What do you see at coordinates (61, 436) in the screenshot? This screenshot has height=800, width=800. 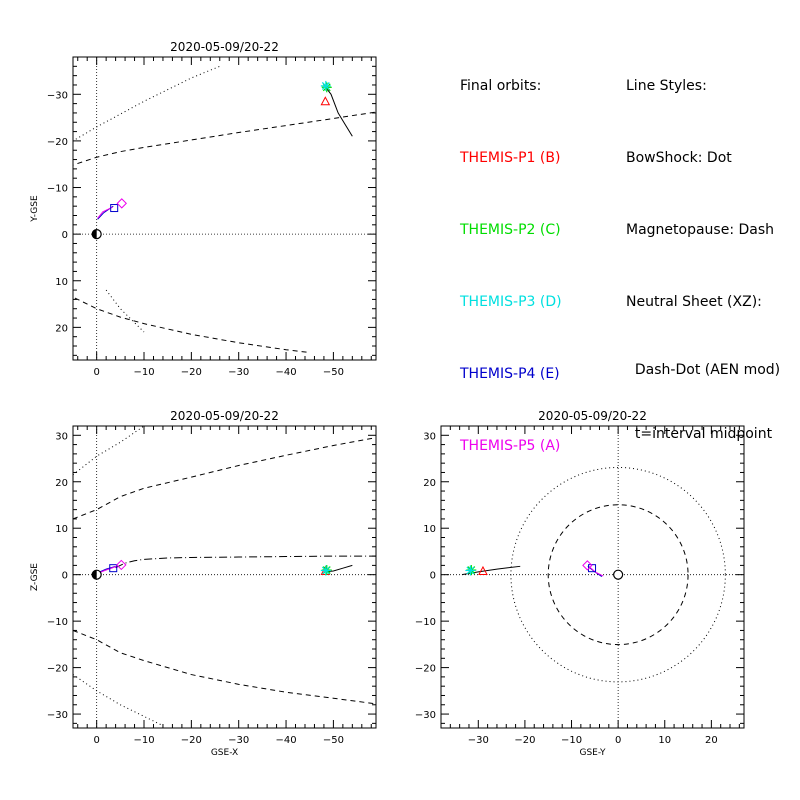 I see `xz-y-tick-label: 30` at bounding box center [61, 436].